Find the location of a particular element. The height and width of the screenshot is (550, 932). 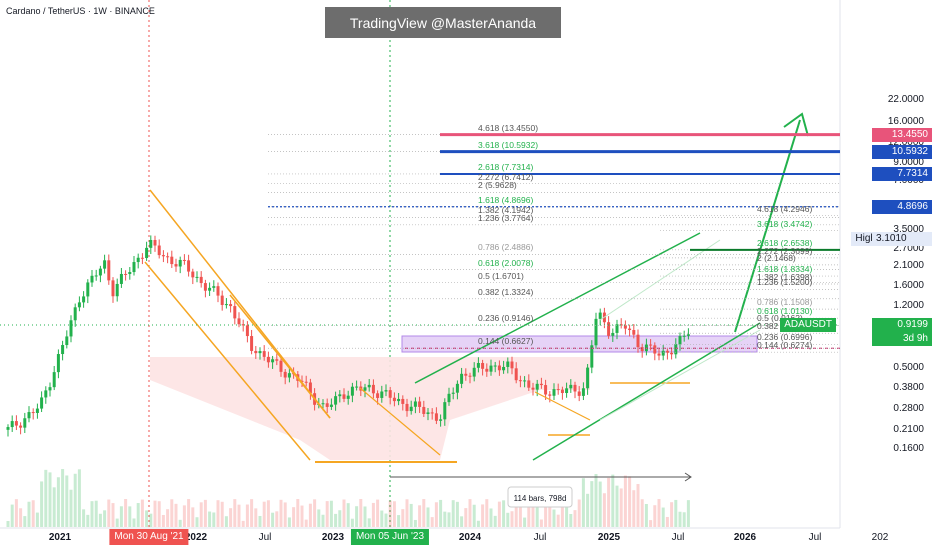

fib-left-label-3: 2.272 (6.7412) is located at coordinates (506, 176).